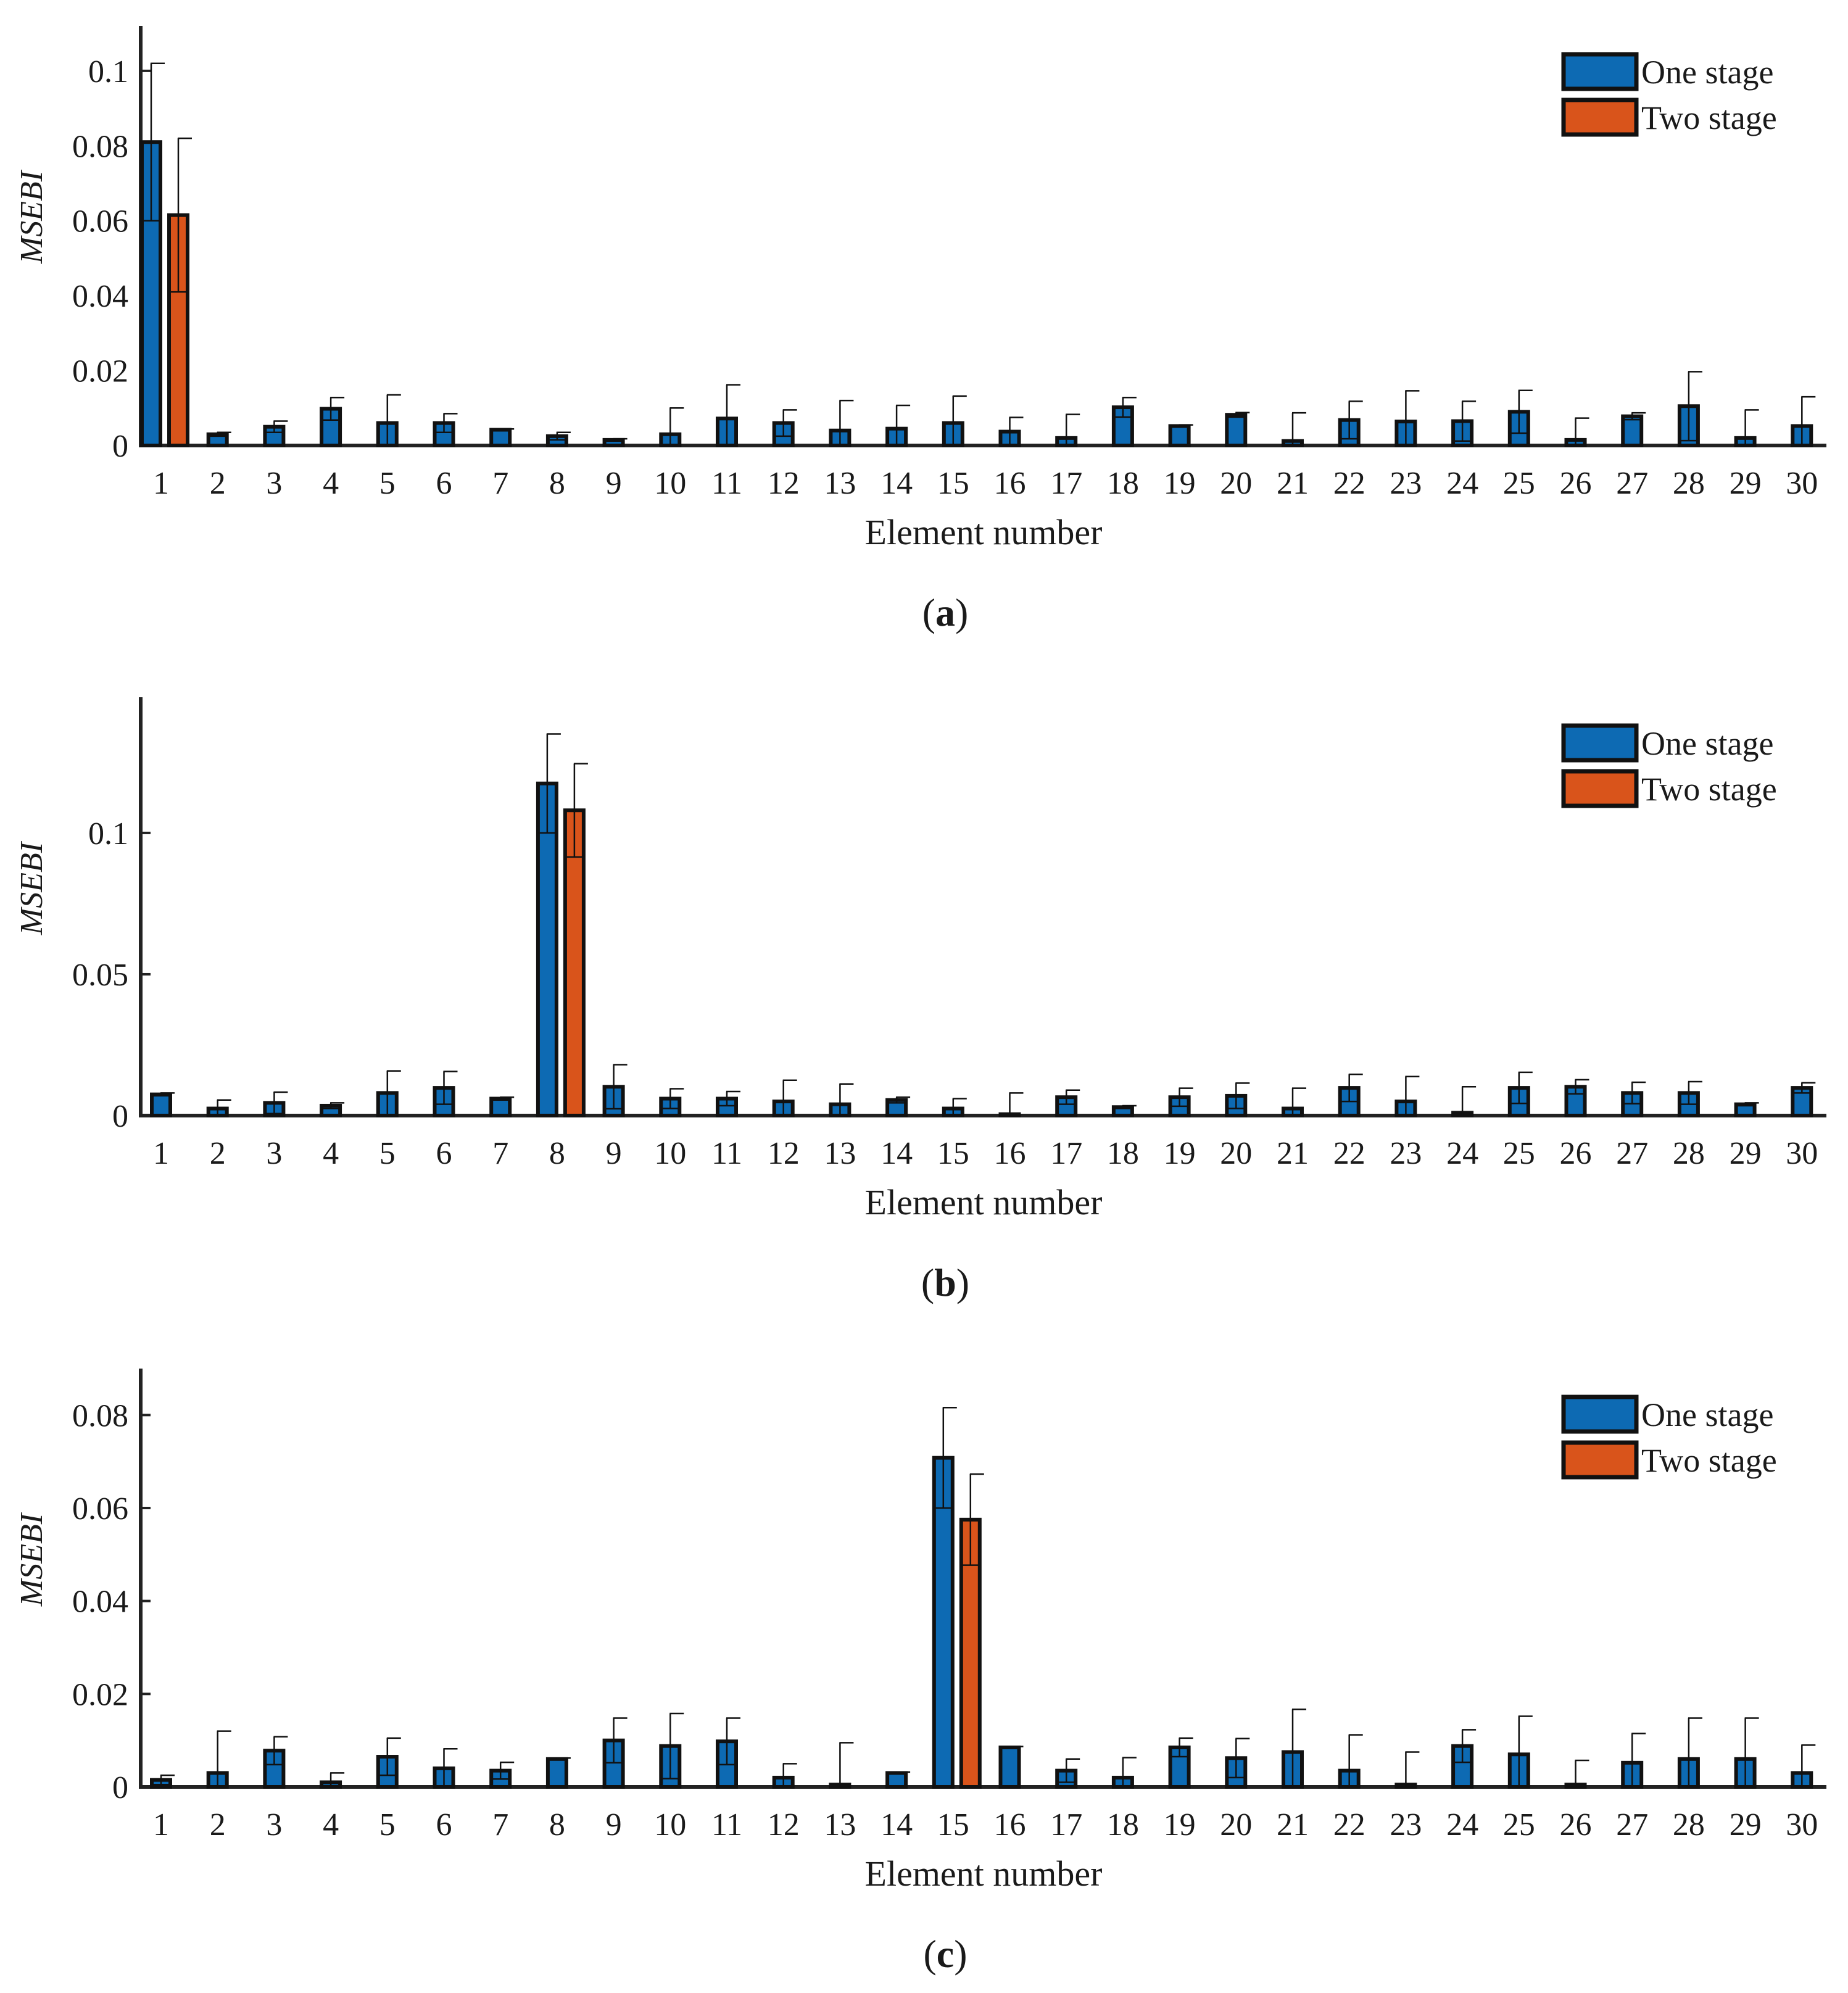 Image resolution: width=1848 pixels, height=1993 pixels. Describe the element at coordinates (100, 975) in the screenshot. I see `y-tick-label: 0.05` at that location.